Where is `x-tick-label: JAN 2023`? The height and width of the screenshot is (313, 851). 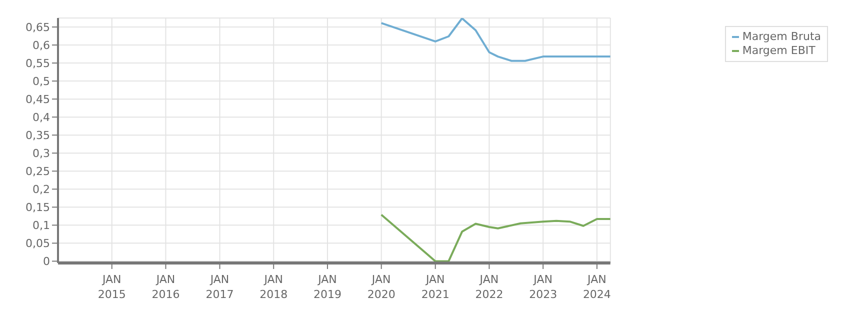
x-tick-label: JAN 2023 is located at coordinates (543, 287).